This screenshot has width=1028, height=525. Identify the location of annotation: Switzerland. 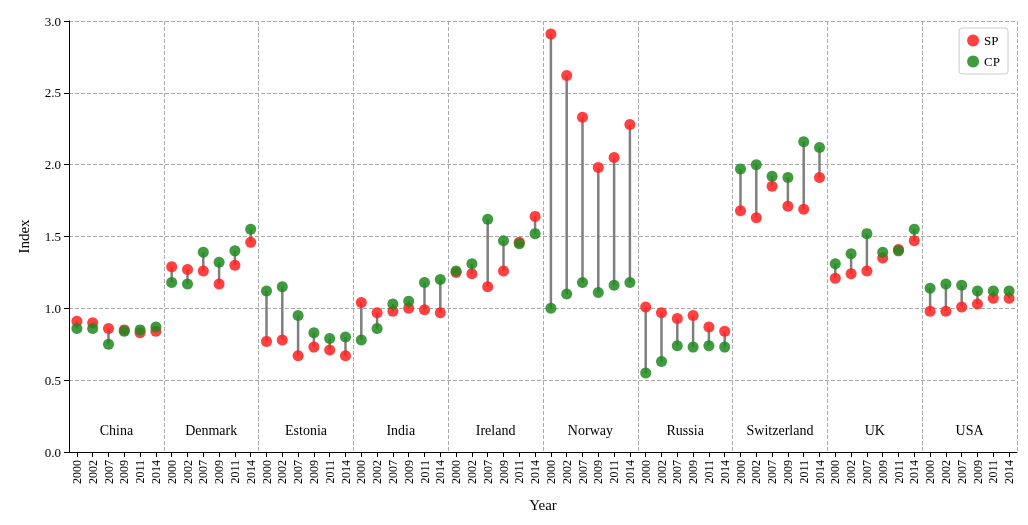
(780, 430).